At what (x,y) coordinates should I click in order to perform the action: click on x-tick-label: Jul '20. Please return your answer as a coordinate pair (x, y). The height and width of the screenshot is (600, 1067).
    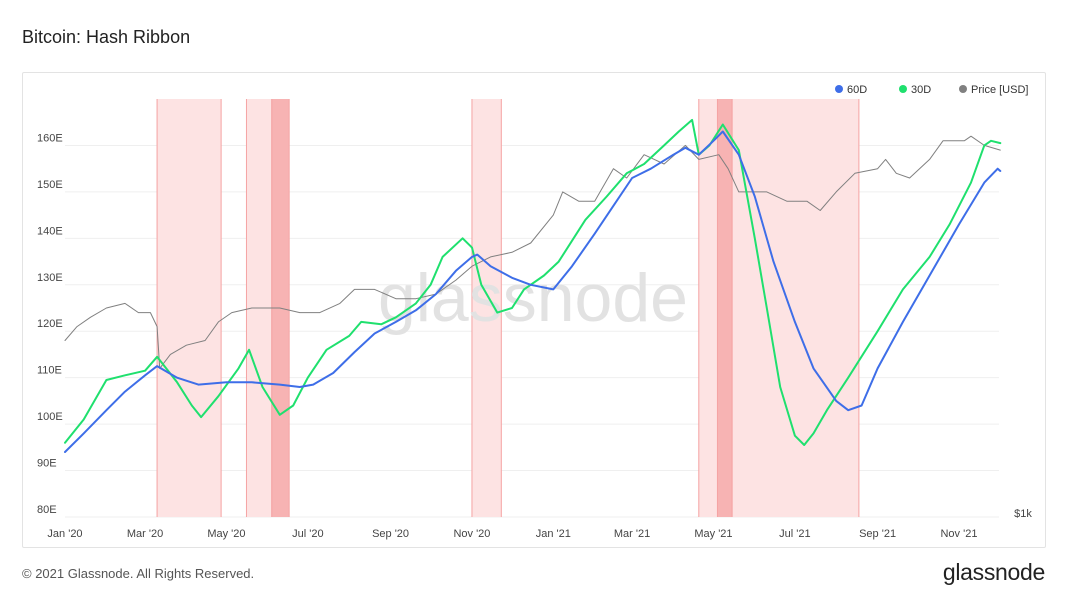
    Looking at the image, I should click on (307, 534).